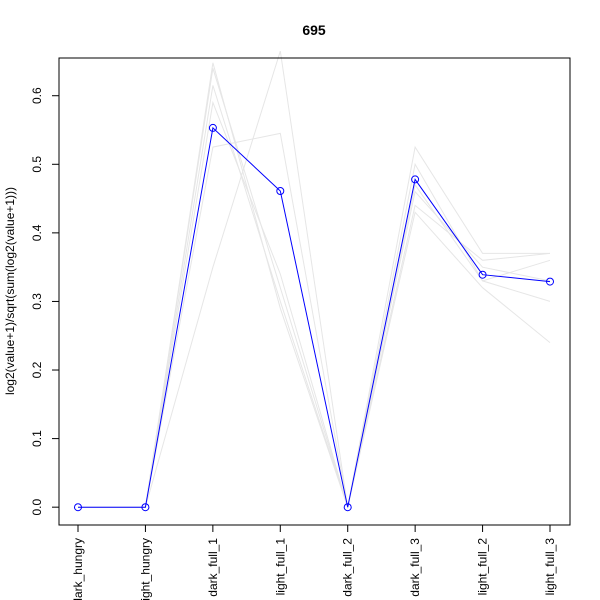 The height and width of the screenshot is (600, 600). I want to click on x-tick-label-light_hungry: light_hungry, so click(145, 569).